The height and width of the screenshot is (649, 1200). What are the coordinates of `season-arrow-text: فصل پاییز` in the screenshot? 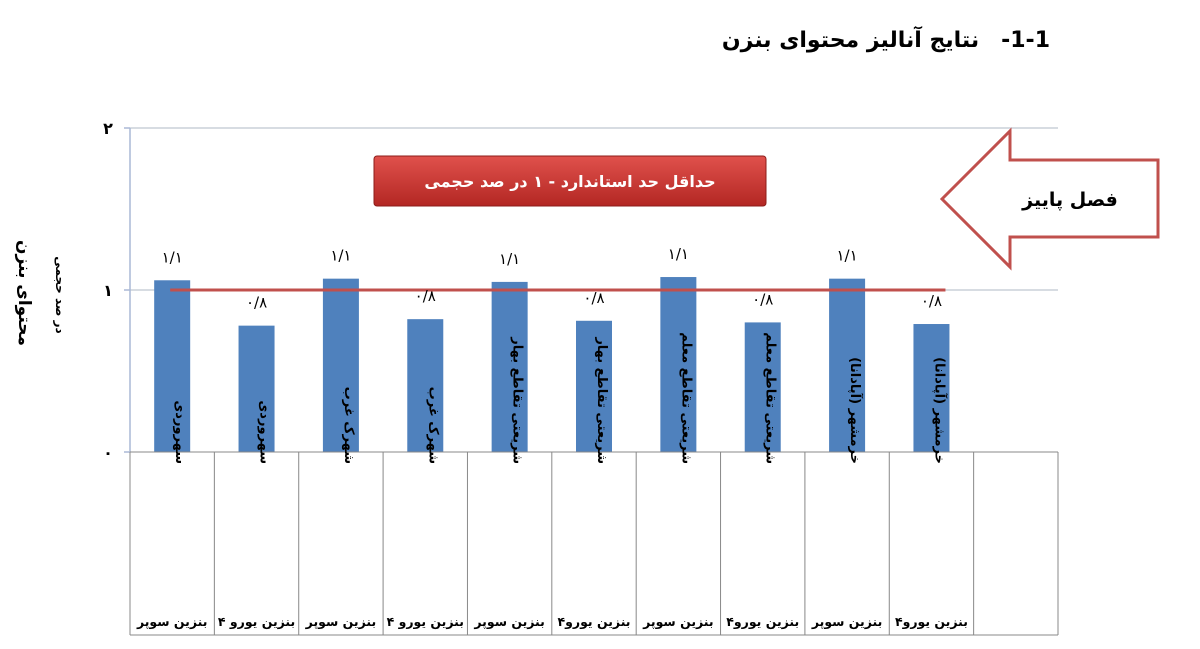 It's located at (1069, 200).